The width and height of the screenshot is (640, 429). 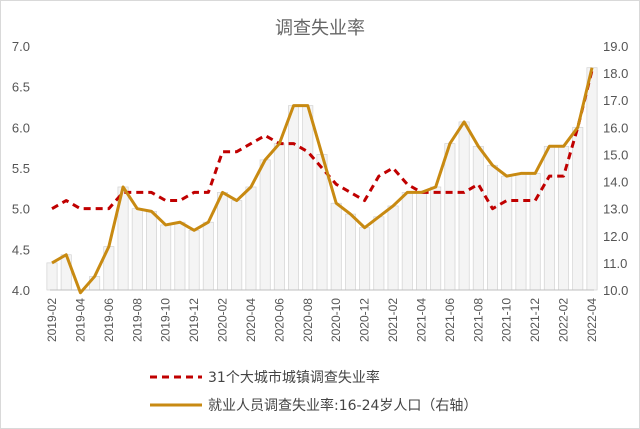 What do you see at coordinates (137, 320) in the screenshot?
I see `x-tick-label: 2019-08` at bounding box center [137, 320].